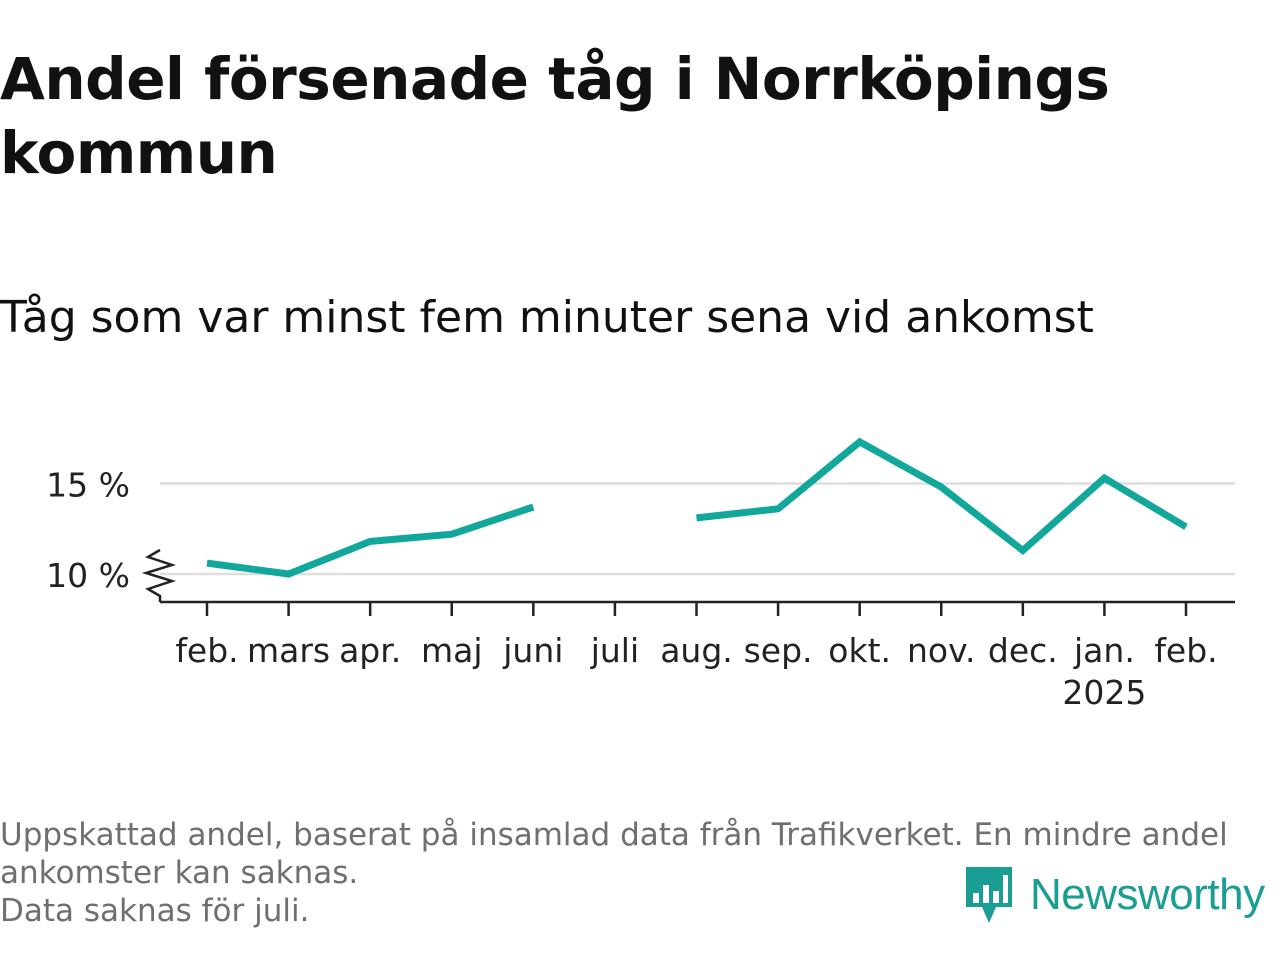  What do you see at coordinates (370, 650) in the screenshot?
I see `x-tick-label: apr.` at bounding box center [370, 650].